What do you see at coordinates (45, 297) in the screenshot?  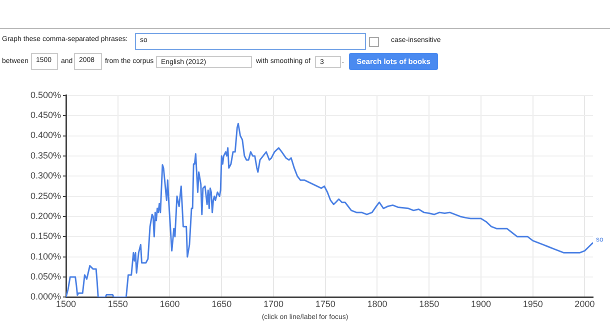 I see `y-tick-label: 0.000%` at bounding box center [45, 297].